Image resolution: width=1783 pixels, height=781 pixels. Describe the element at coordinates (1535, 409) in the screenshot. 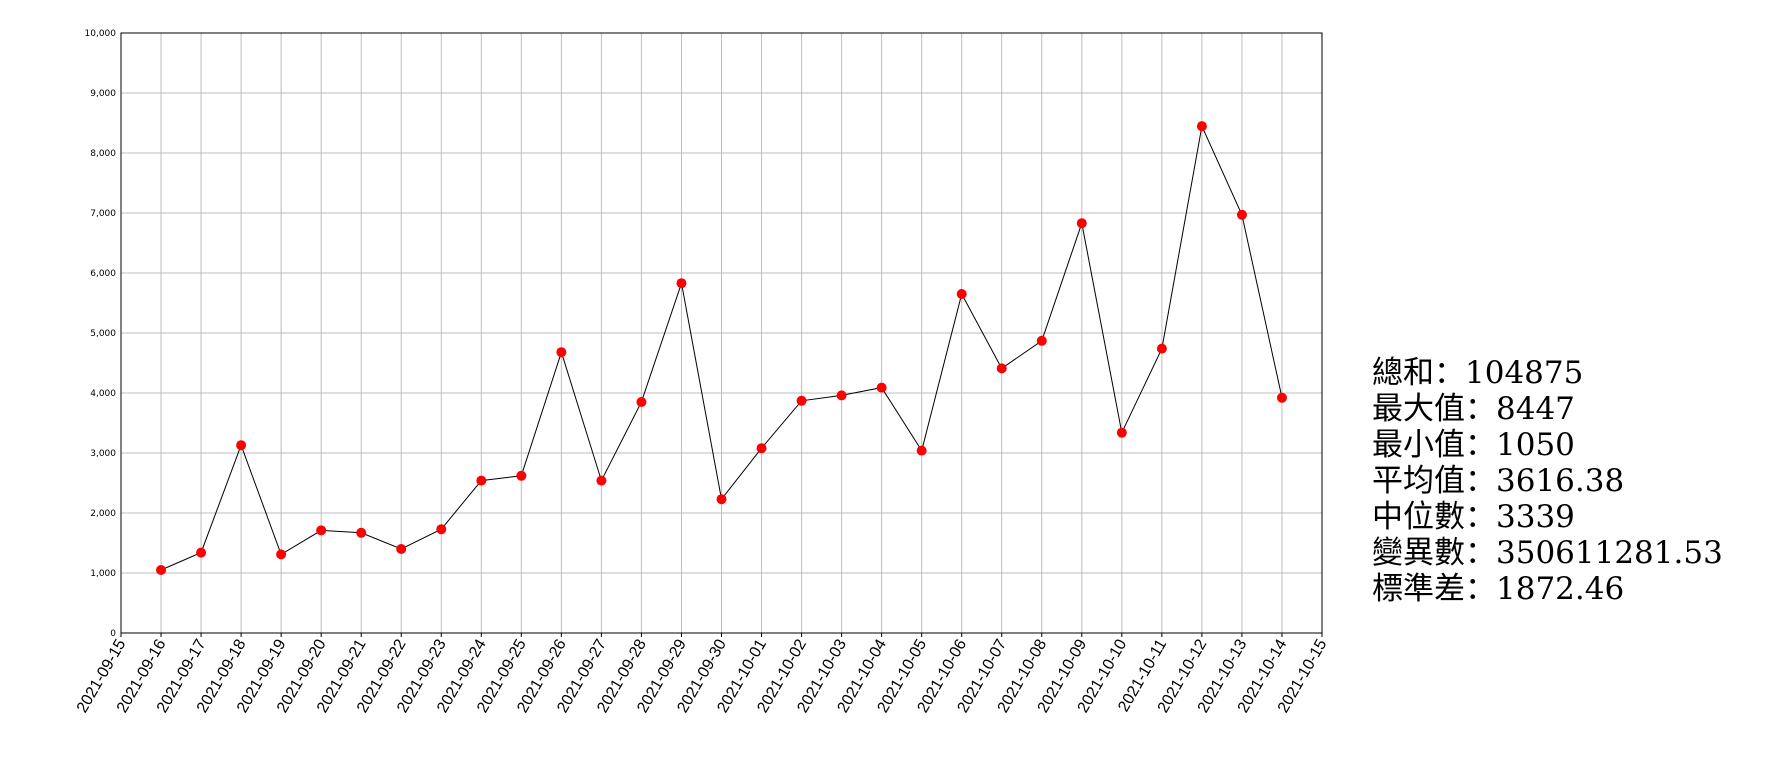

I see `stat-value: 8447` at that location.